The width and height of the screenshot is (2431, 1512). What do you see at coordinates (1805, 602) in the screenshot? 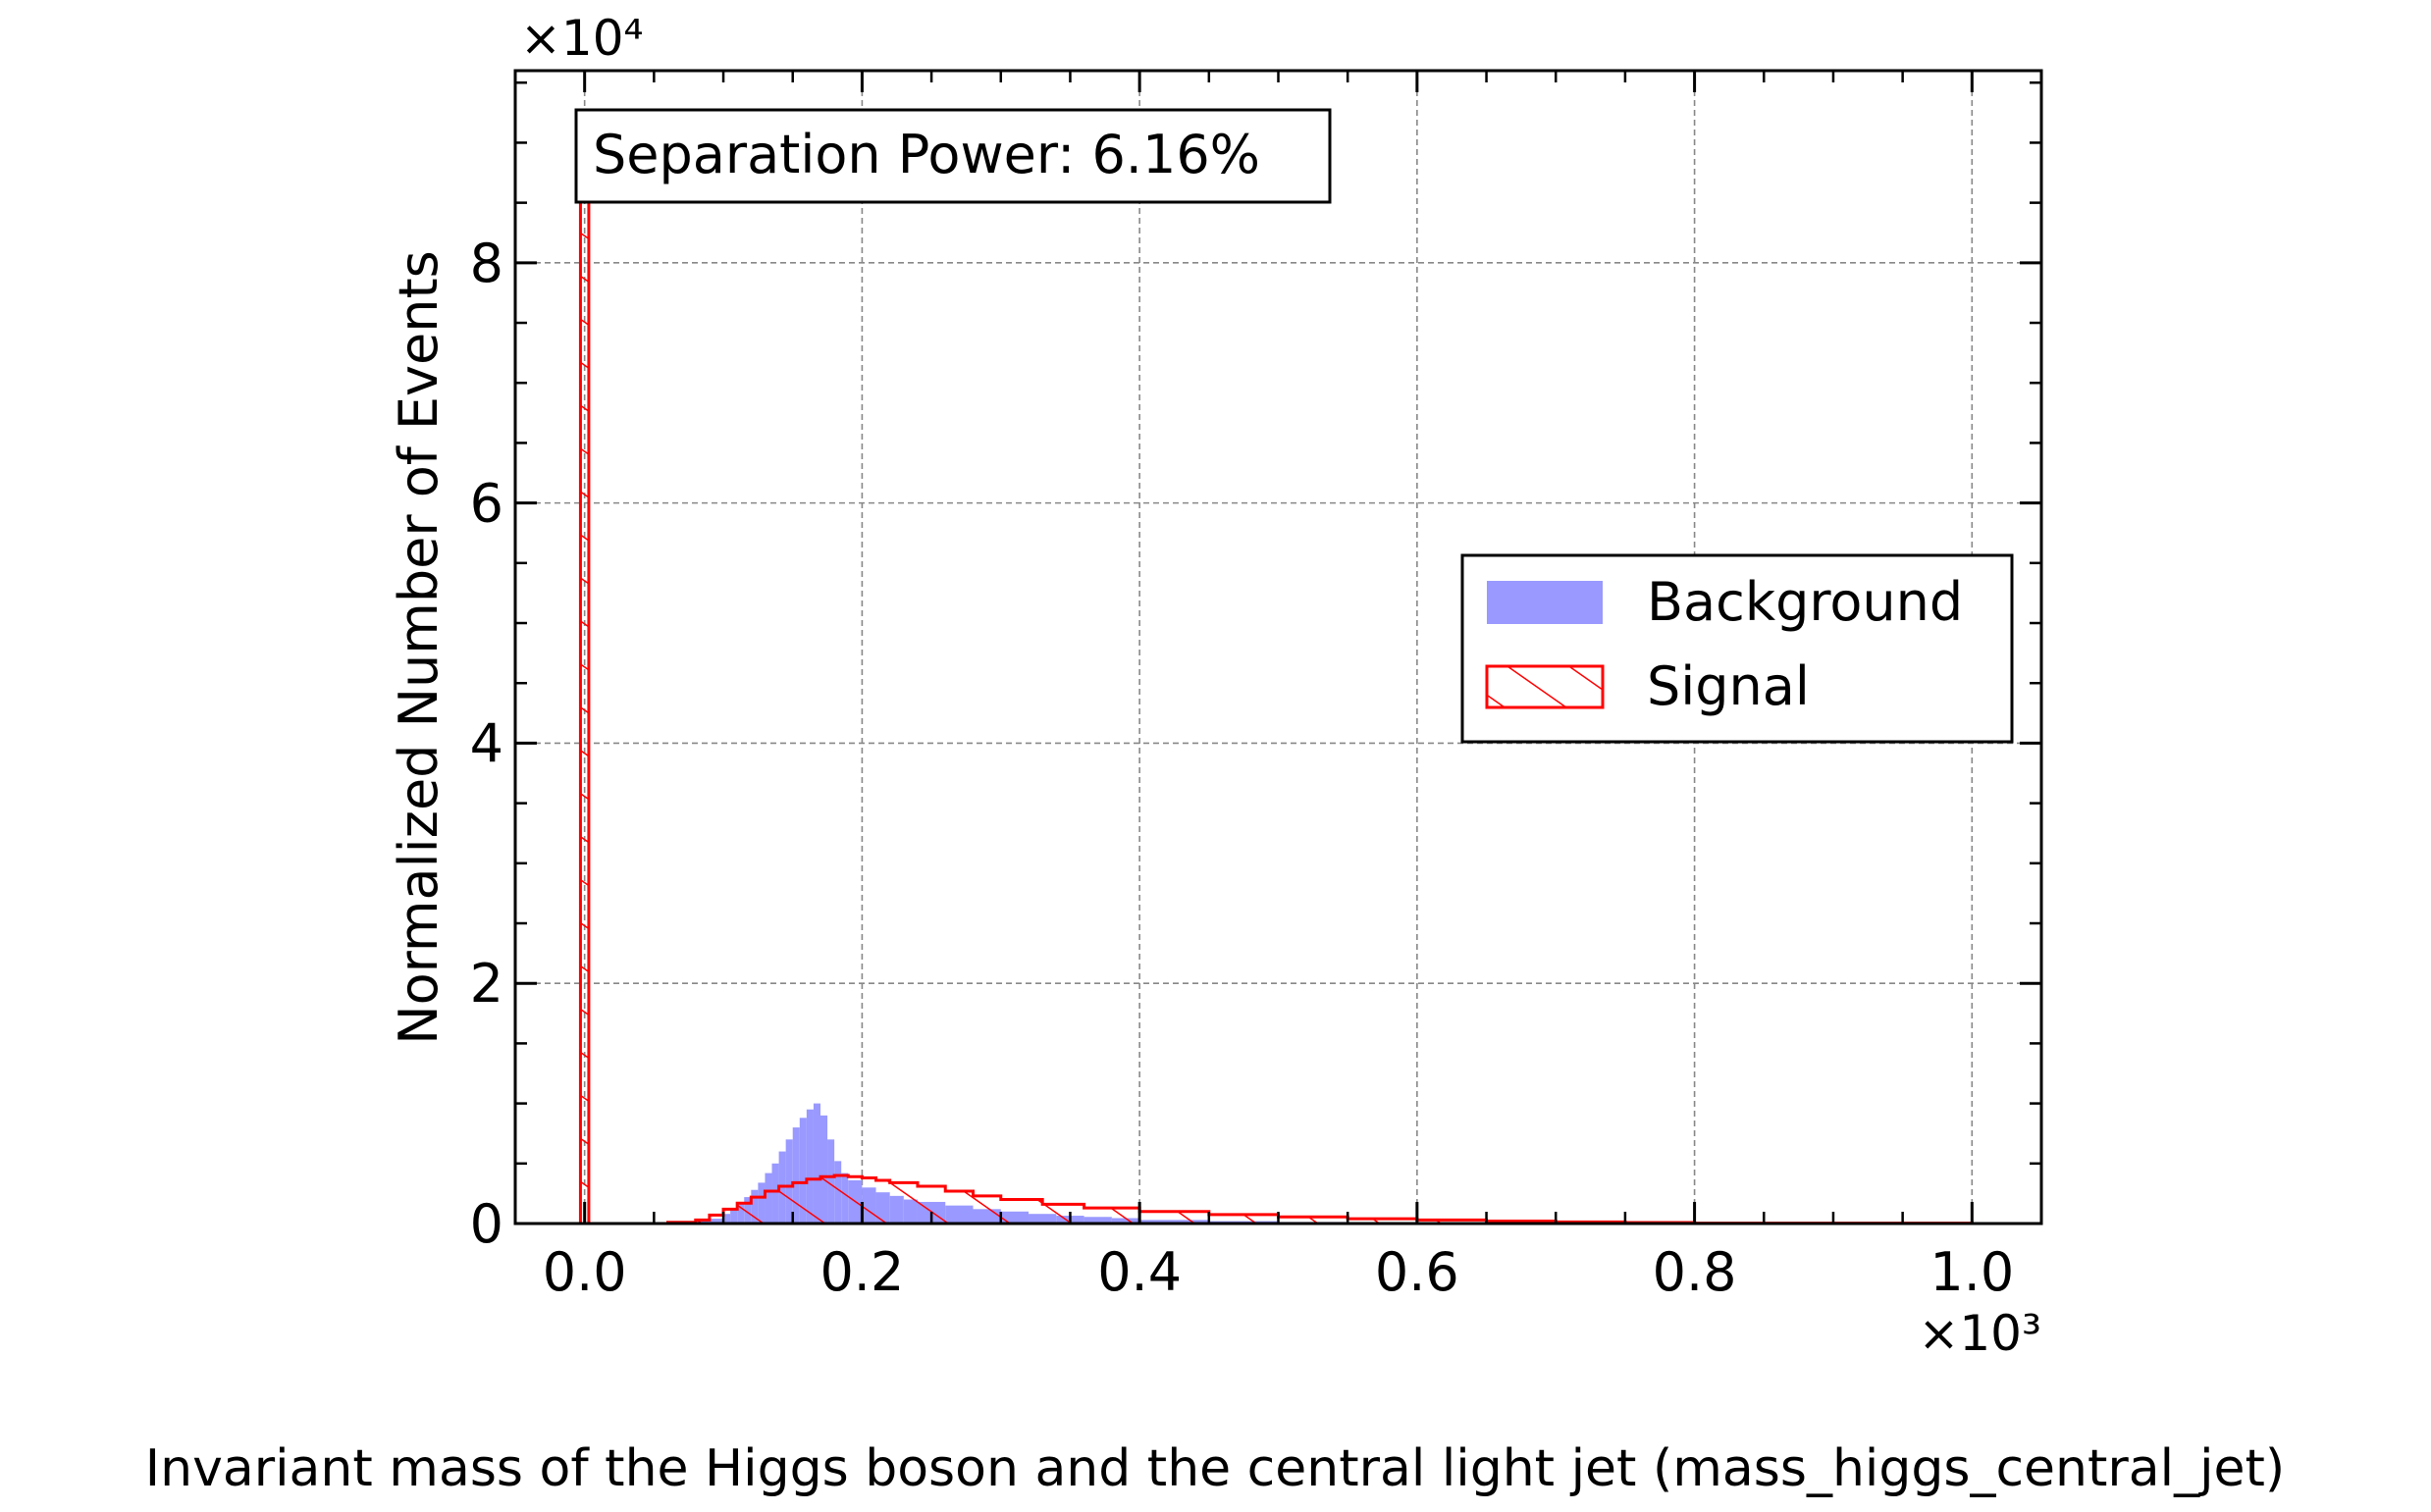
I see `legend-label-background: Background` at bounding box center [1805, 602].